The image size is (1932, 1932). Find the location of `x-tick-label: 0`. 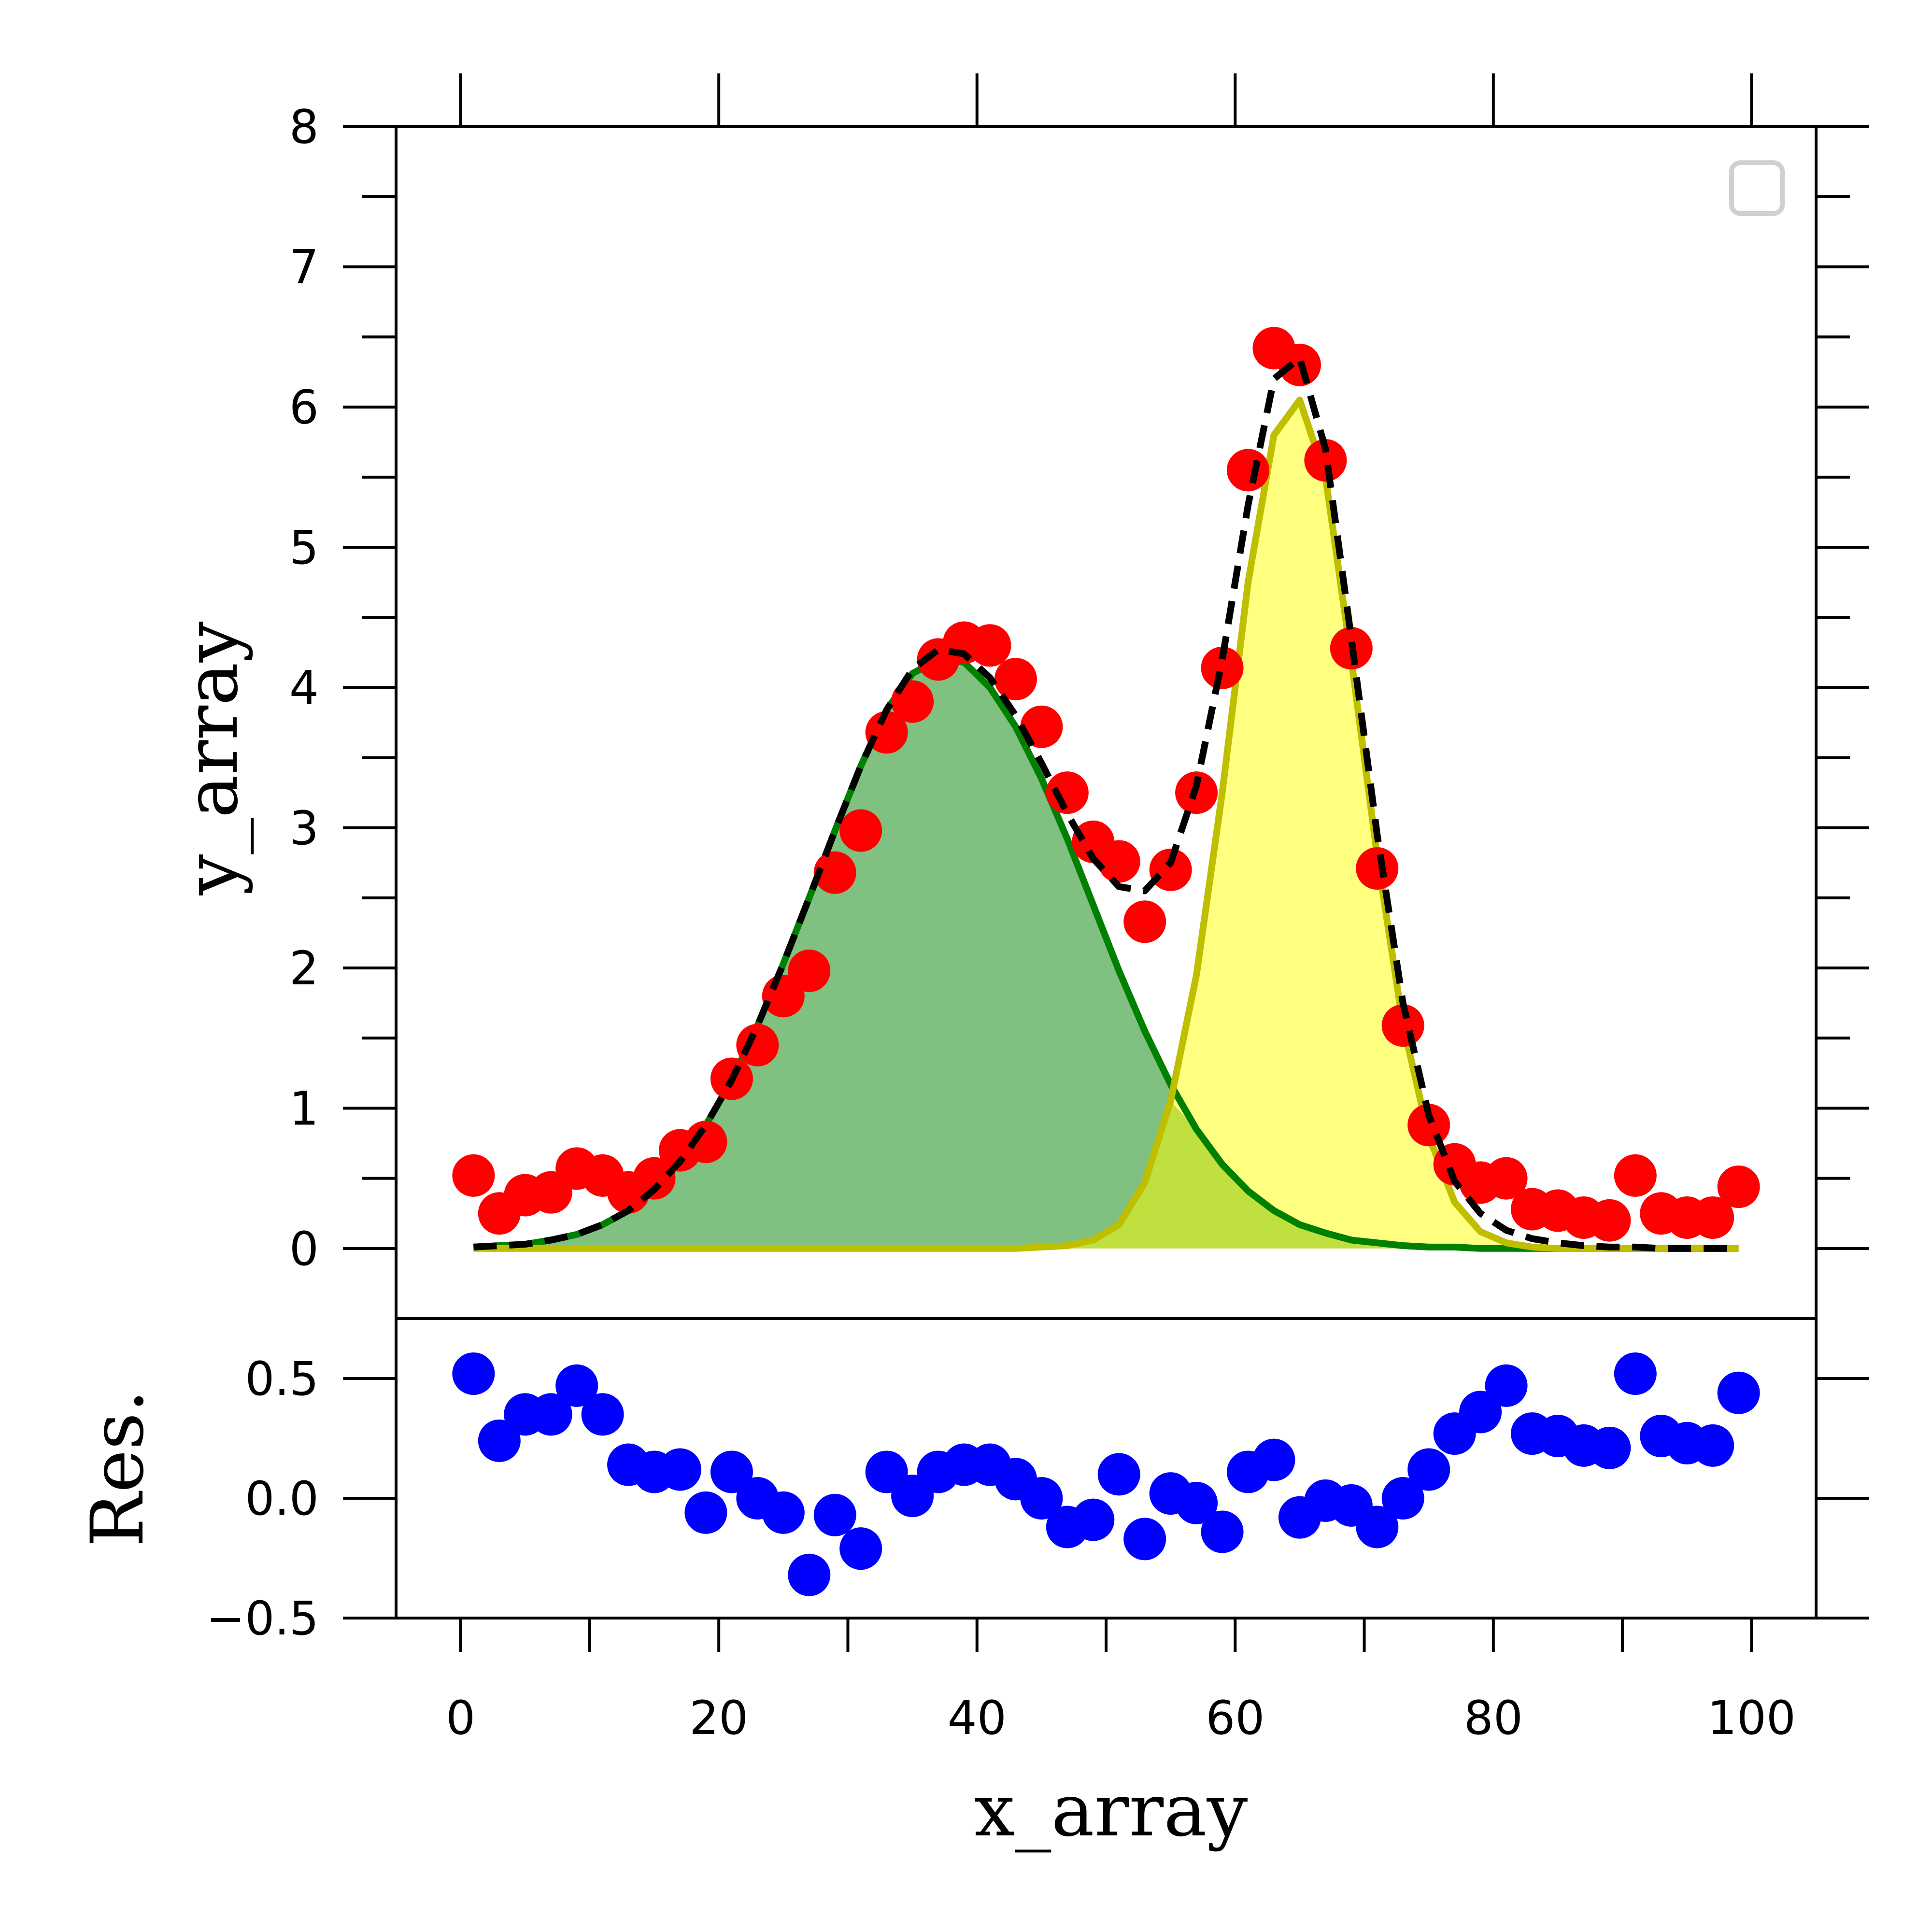

x-tick-label: 0 is located at coordinates (460, 1718).